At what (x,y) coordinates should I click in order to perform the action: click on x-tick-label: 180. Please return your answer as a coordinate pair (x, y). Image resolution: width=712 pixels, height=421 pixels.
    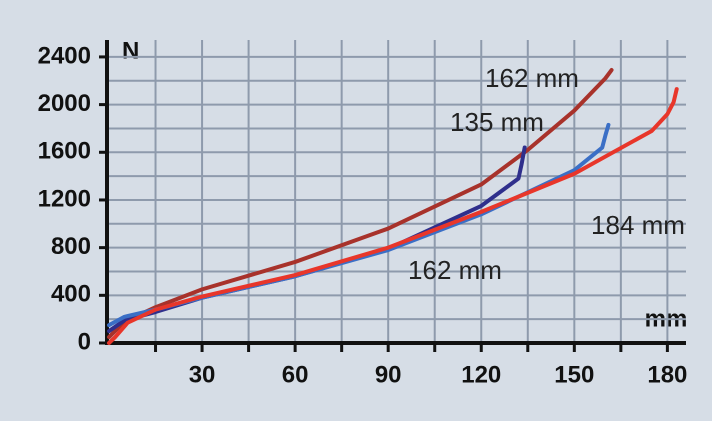
    Looking at the image, I should click on (667, 374).